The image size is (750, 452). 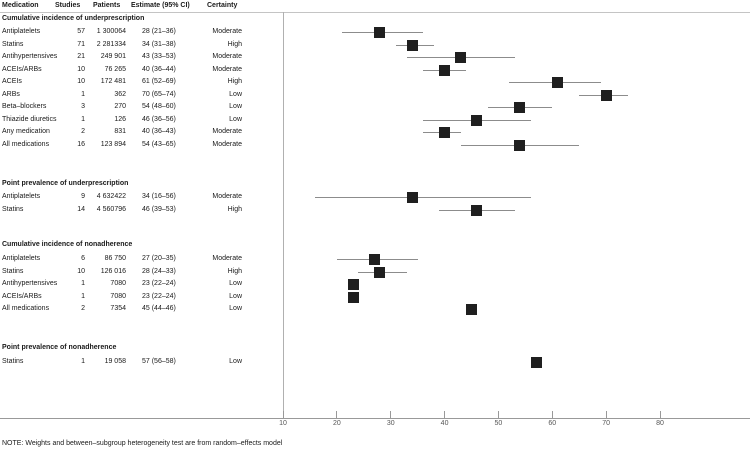 What do you see at coordinates (29, 119) in the screenshot?
I see `medication-cell: Thiazide diuretics` at bounding box center [29, 119].